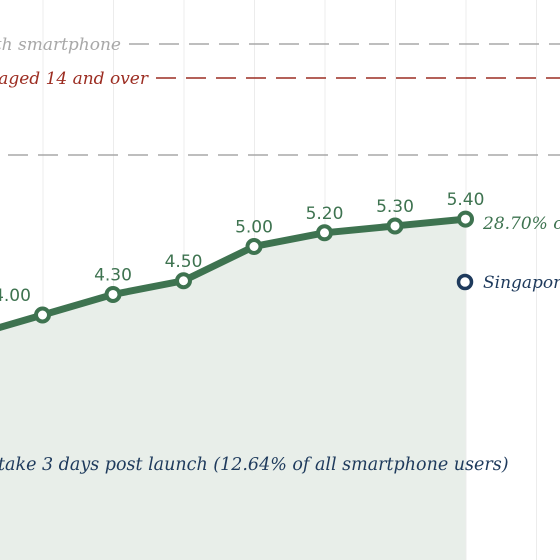 Image resolution: width=560 pixels, height=560 pixels. Describe the element at coordinates (466, 200) in the screenshot. I see `data-label: 5.40` at that location.